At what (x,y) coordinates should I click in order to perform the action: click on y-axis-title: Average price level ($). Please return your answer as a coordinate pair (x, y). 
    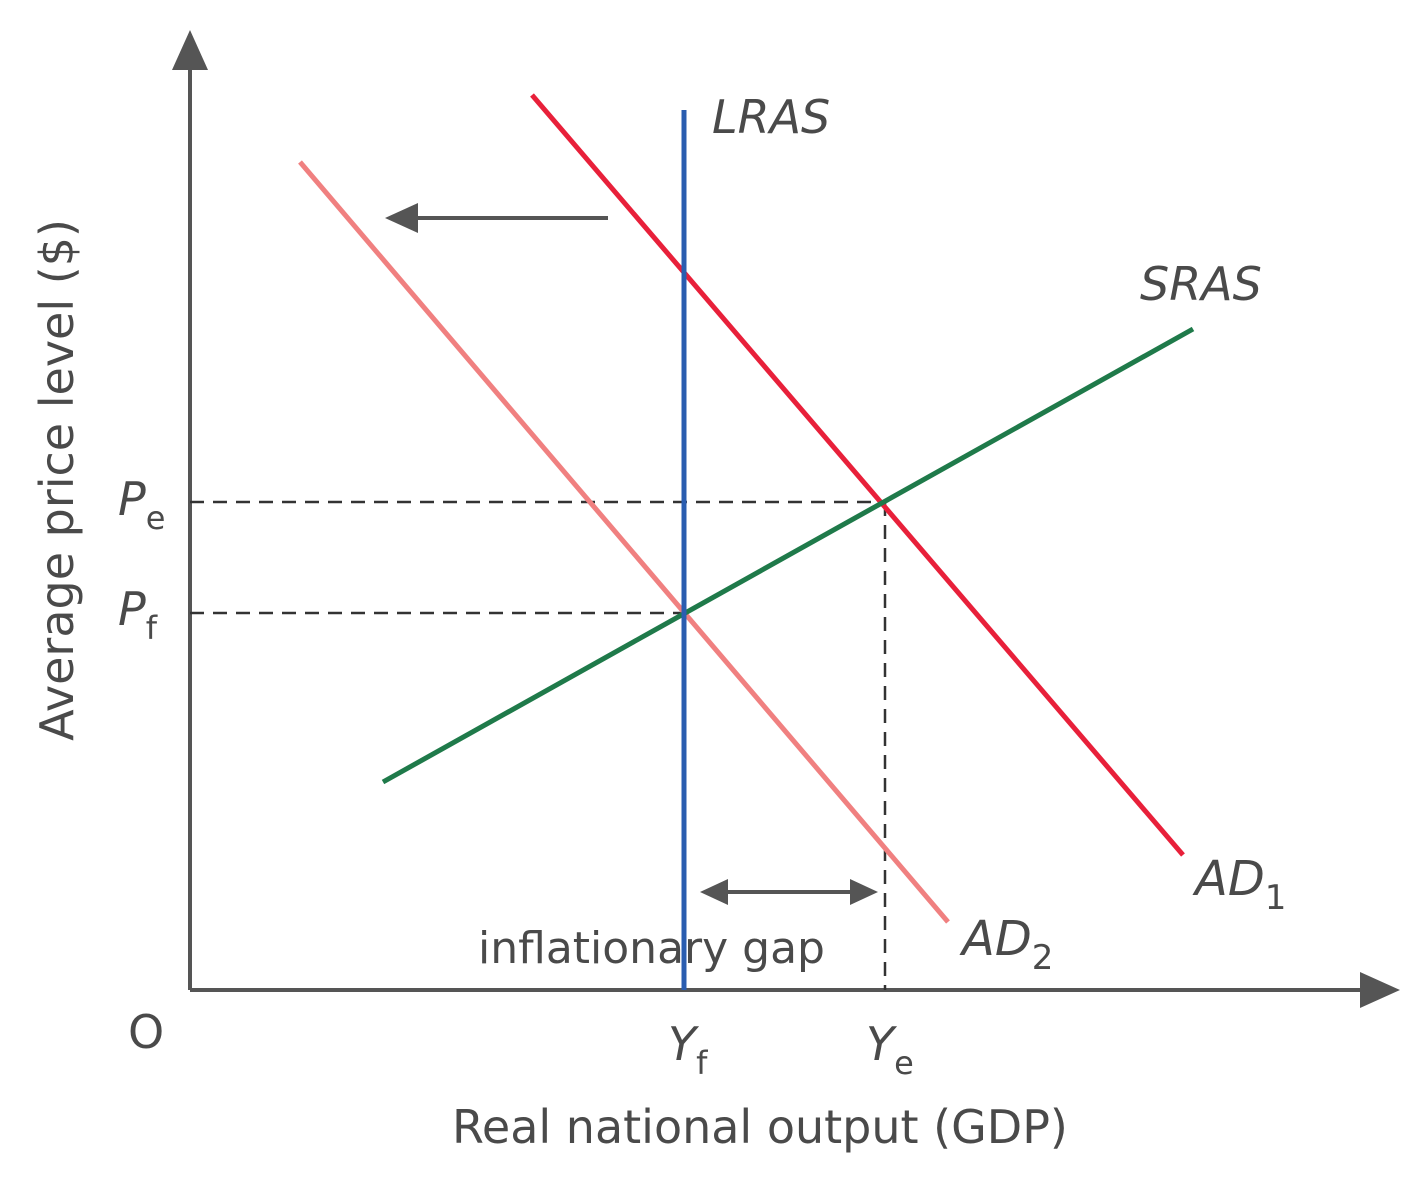
    Looking at the image, I should click on (57, 480).